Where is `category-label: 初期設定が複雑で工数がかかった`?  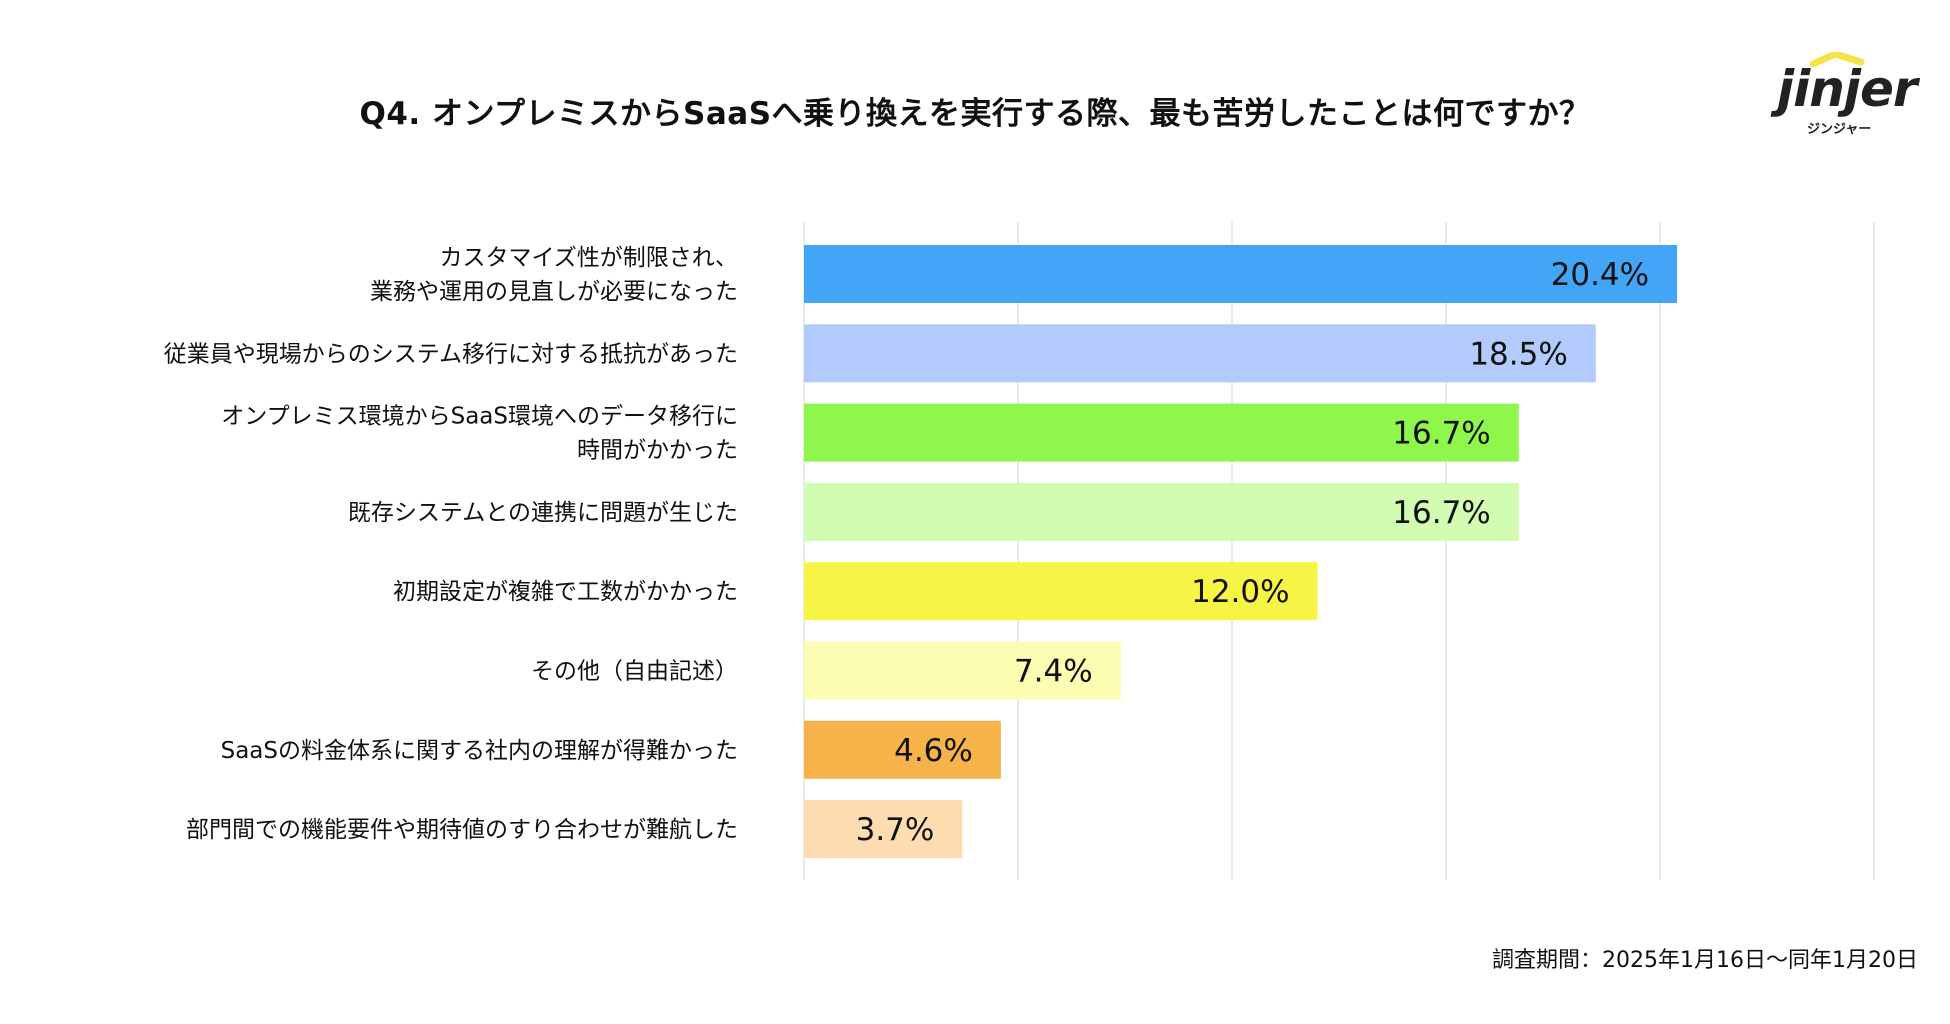 category-label: 初期設定が複雑で工数がかかった is located at coordinates (565, 592).